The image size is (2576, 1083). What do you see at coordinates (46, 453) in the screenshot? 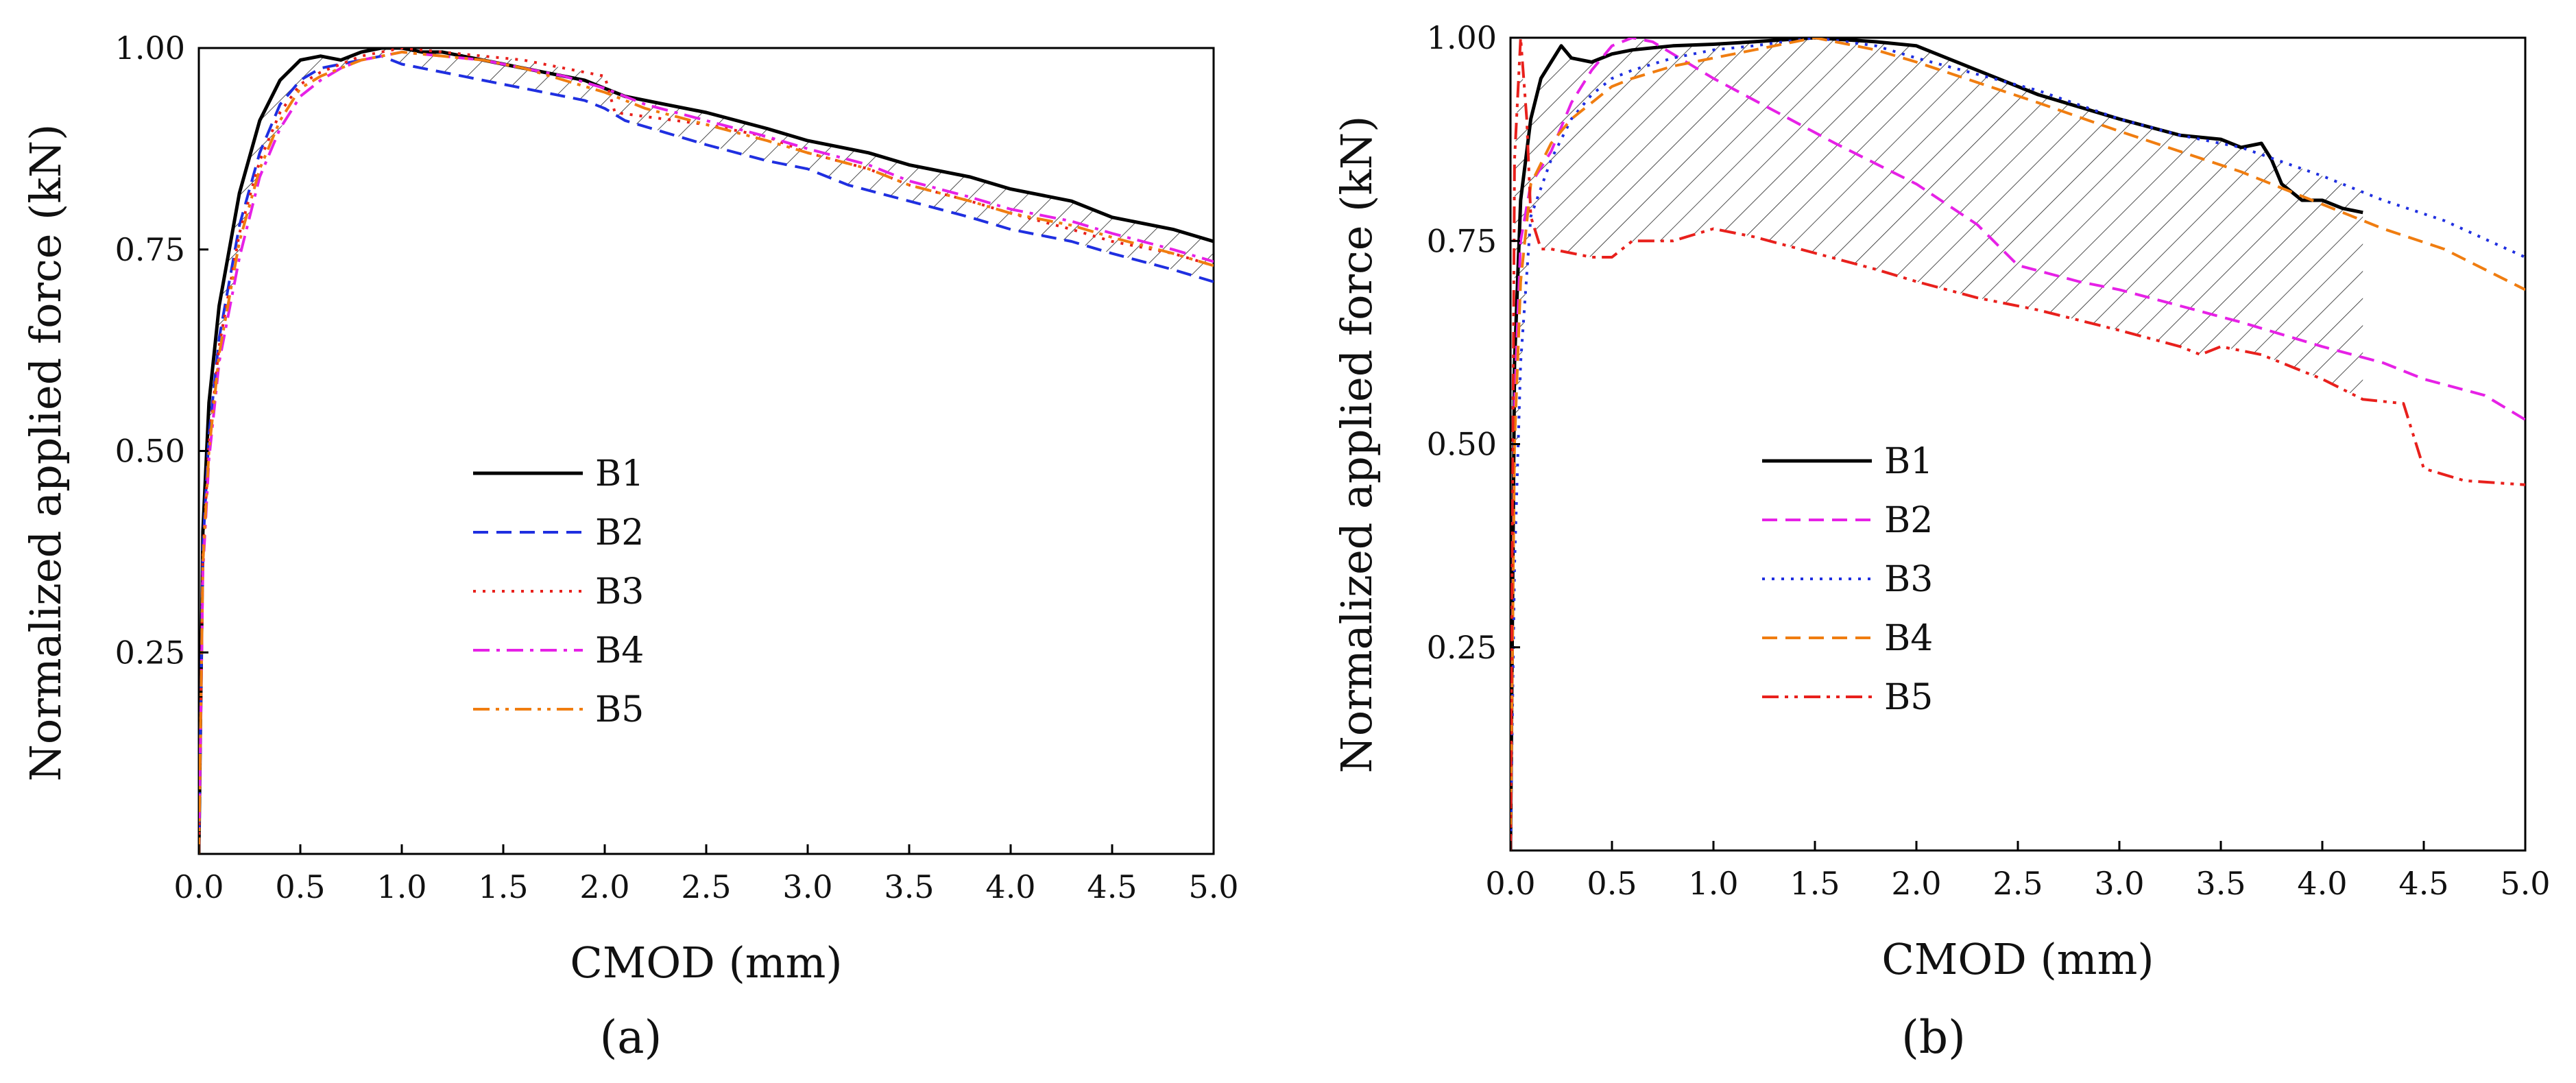
I see `y-axis-title-a: Normalized applied force (kN)` at bounding box center [46, 453].